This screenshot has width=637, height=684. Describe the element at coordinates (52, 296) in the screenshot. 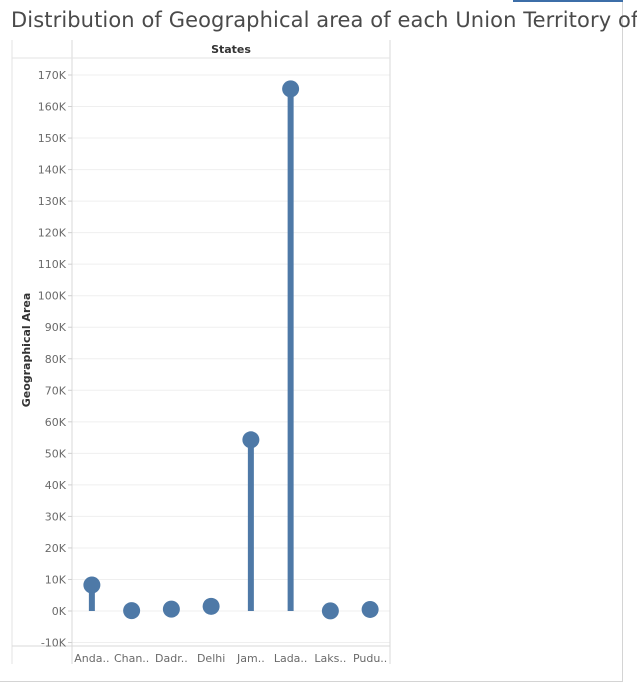

I see `y-tick-label: 100K` at that location.